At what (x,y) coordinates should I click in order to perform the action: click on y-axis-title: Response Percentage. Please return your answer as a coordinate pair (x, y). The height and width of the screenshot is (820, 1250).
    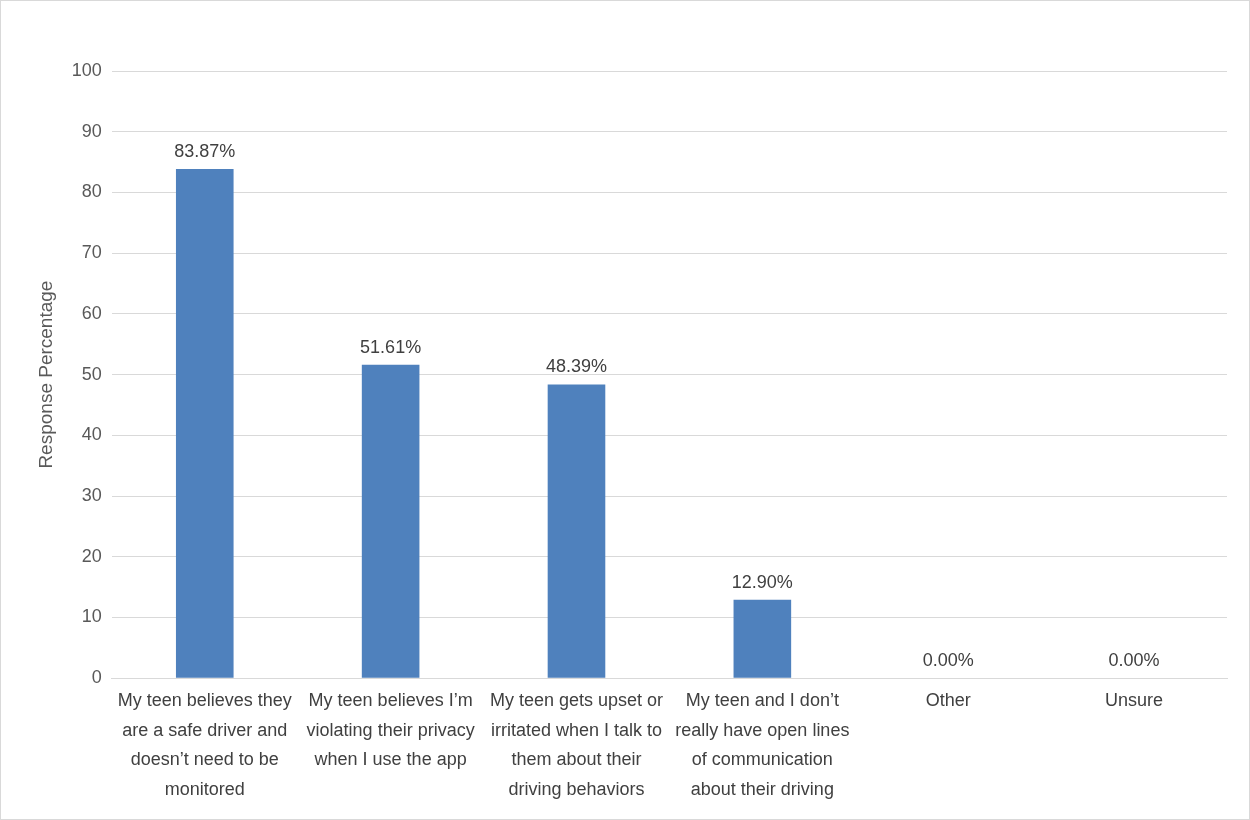
    Looking at the image, I should click on (45, 374).